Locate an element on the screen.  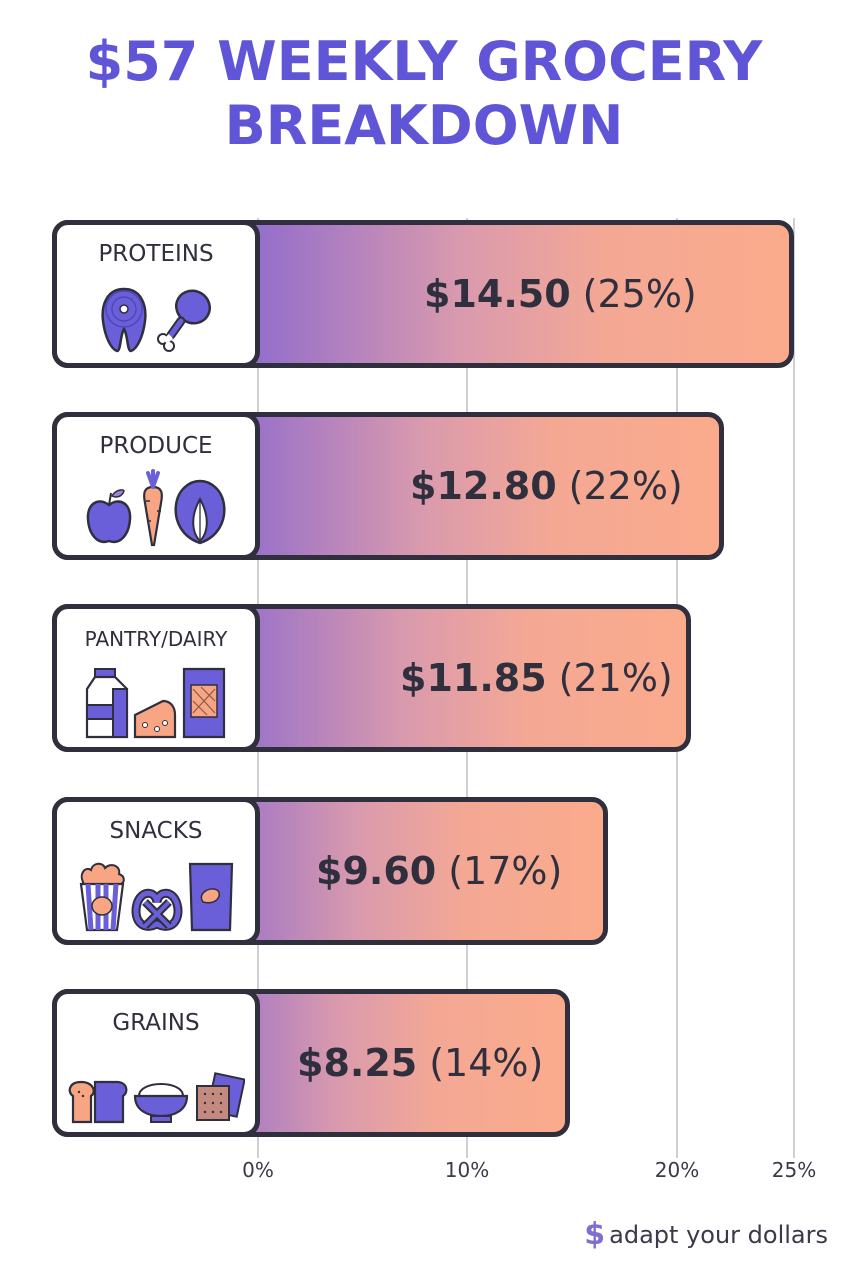
pasta-bag-icon is located at coordinates (204, 703).